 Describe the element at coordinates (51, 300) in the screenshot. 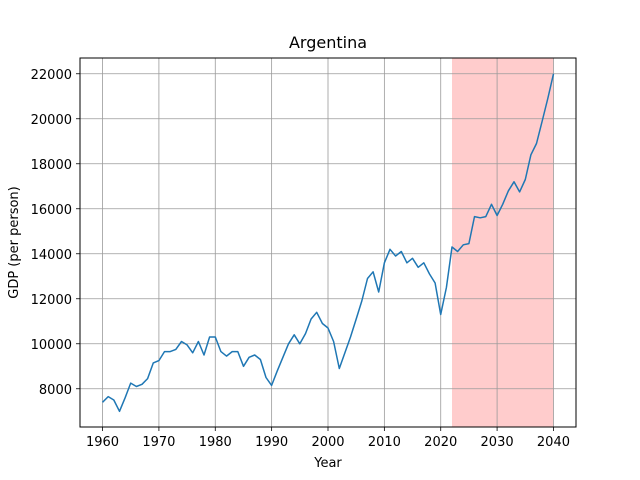

I see `y-tick-label: 12000` at that location.